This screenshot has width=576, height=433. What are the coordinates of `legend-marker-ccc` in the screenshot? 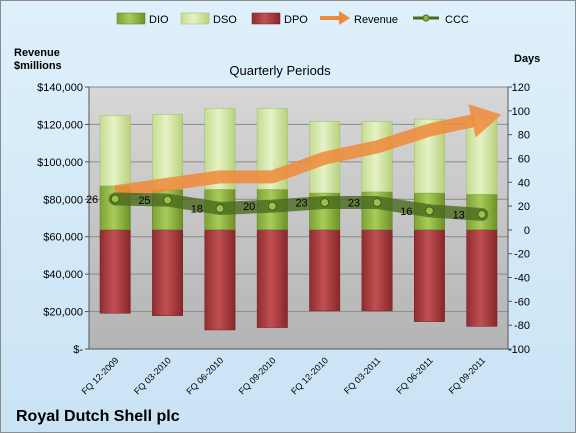 It's located at (426, 18).